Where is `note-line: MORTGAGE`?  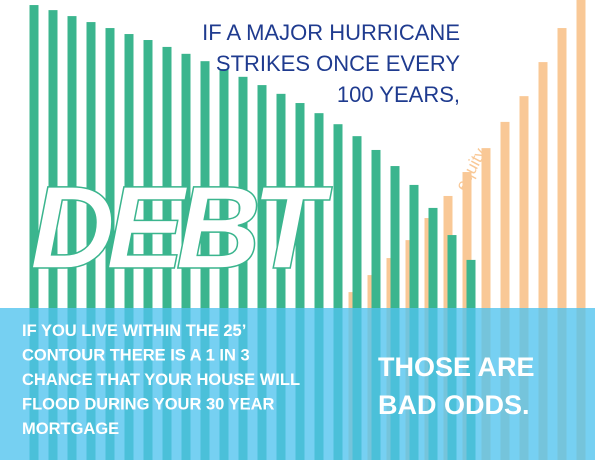 note-line: MORTGAGE is located at coordinates (70, 429).